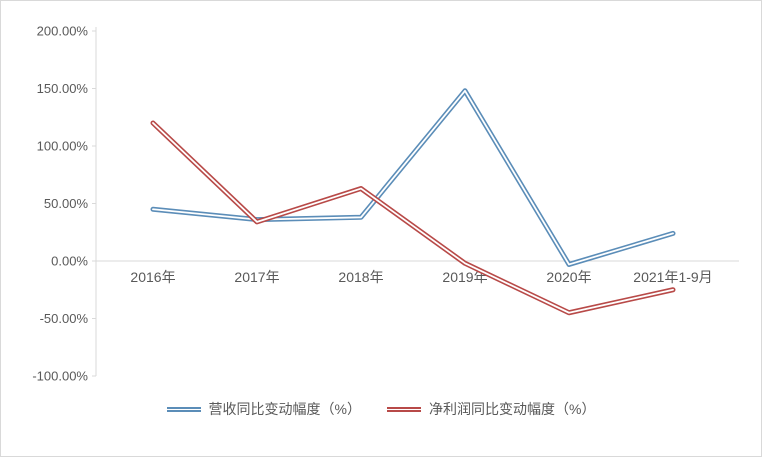  Describe the element at coordinates (672, 277) in the screenshot. I see `x-tick-label: 2021年1-9月` at that location.